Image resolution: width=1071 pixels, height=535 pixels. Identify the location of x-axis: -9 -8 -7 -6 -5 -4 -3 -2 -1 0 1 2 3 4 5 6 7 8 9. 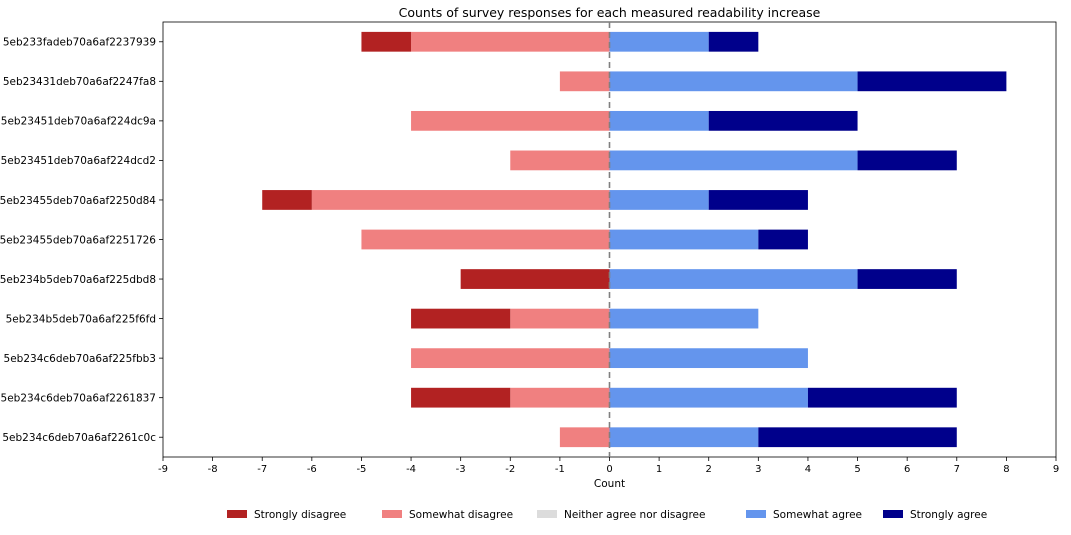
(608, 466).